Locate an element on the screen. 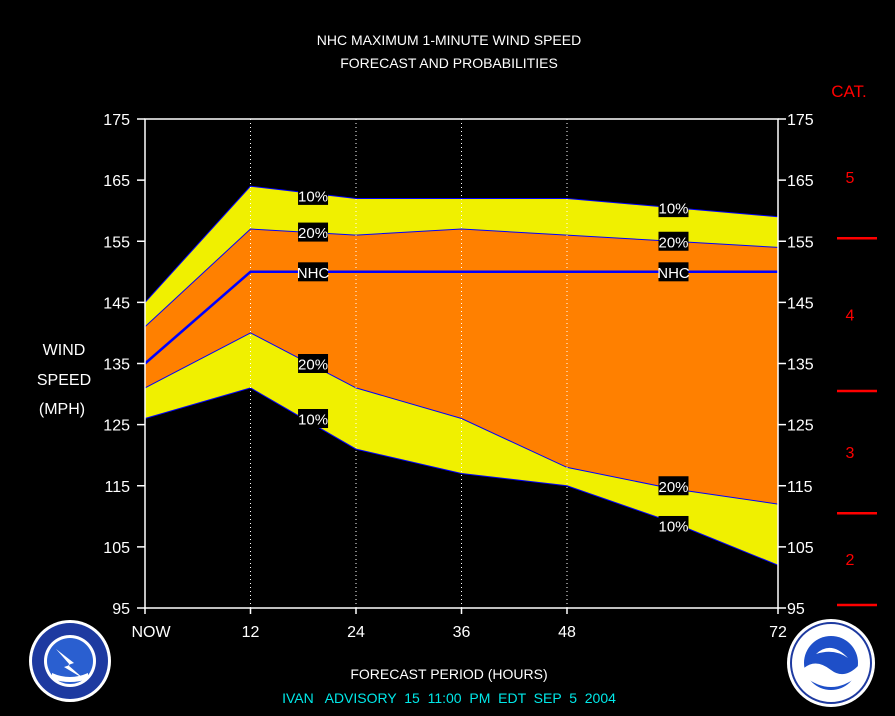 The image size is (895, 716). x-axis-label: FORECAST PERIOD (HOURS) is located at coordinates (448, 674).